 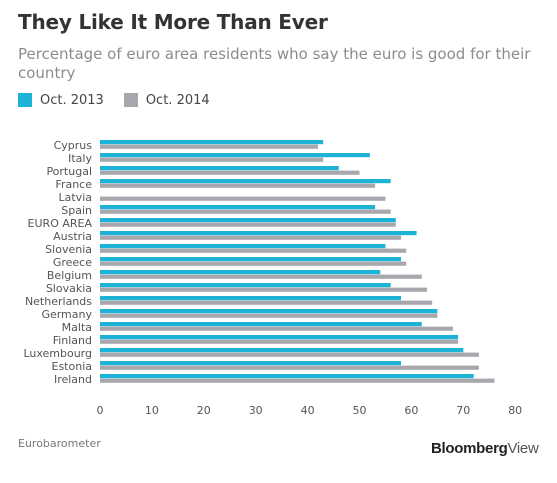 What do you see at coordinates (251, 363) in the screenshot?
I see `bar-oct-2013-estonia` at bounding box center [251, 363].